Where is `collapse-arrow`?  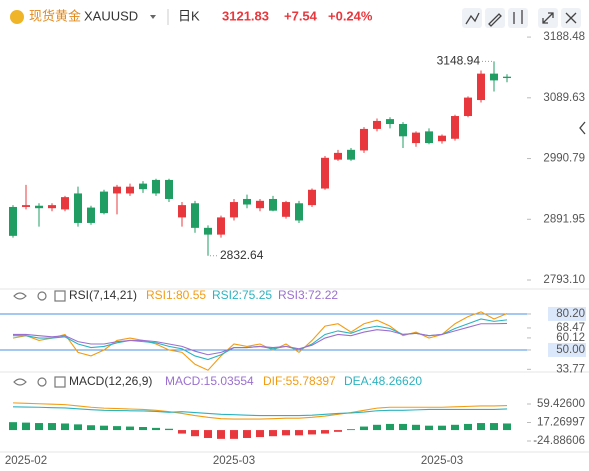
collapse-arrow is located at coordinates (582, 128).